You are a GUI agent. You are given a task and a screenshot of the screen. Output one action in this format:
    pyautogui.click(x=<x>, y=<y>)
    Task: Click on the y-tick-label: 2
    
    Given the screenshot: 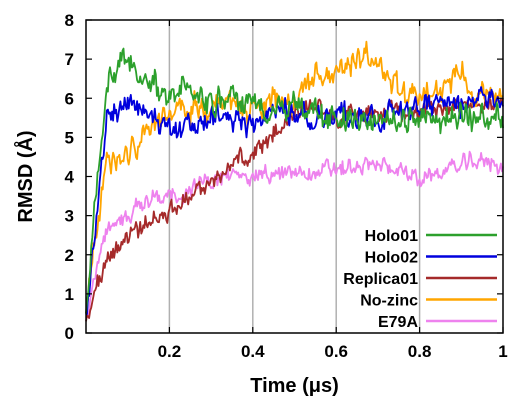 What is the action you would take?
    pyautogui.click(x=69, y=255)
    